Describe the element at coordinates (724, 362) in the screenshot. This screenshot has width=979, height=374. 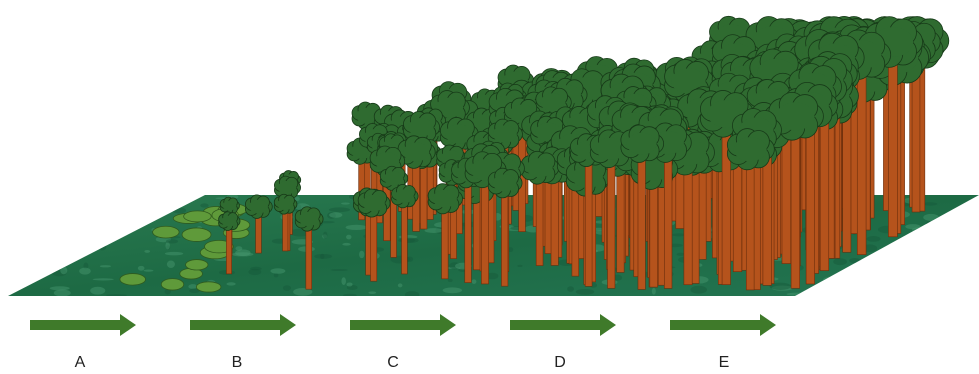
I see `stage-label: E` at that location.